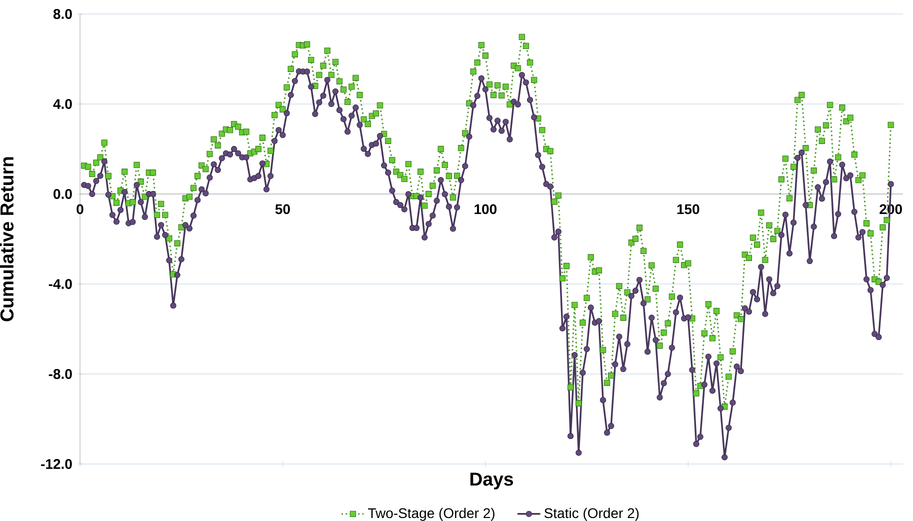 Image resolution: width=913 pixels, height=521 pixels. I want to click on x-tick-label: 150, so click(688, 209).